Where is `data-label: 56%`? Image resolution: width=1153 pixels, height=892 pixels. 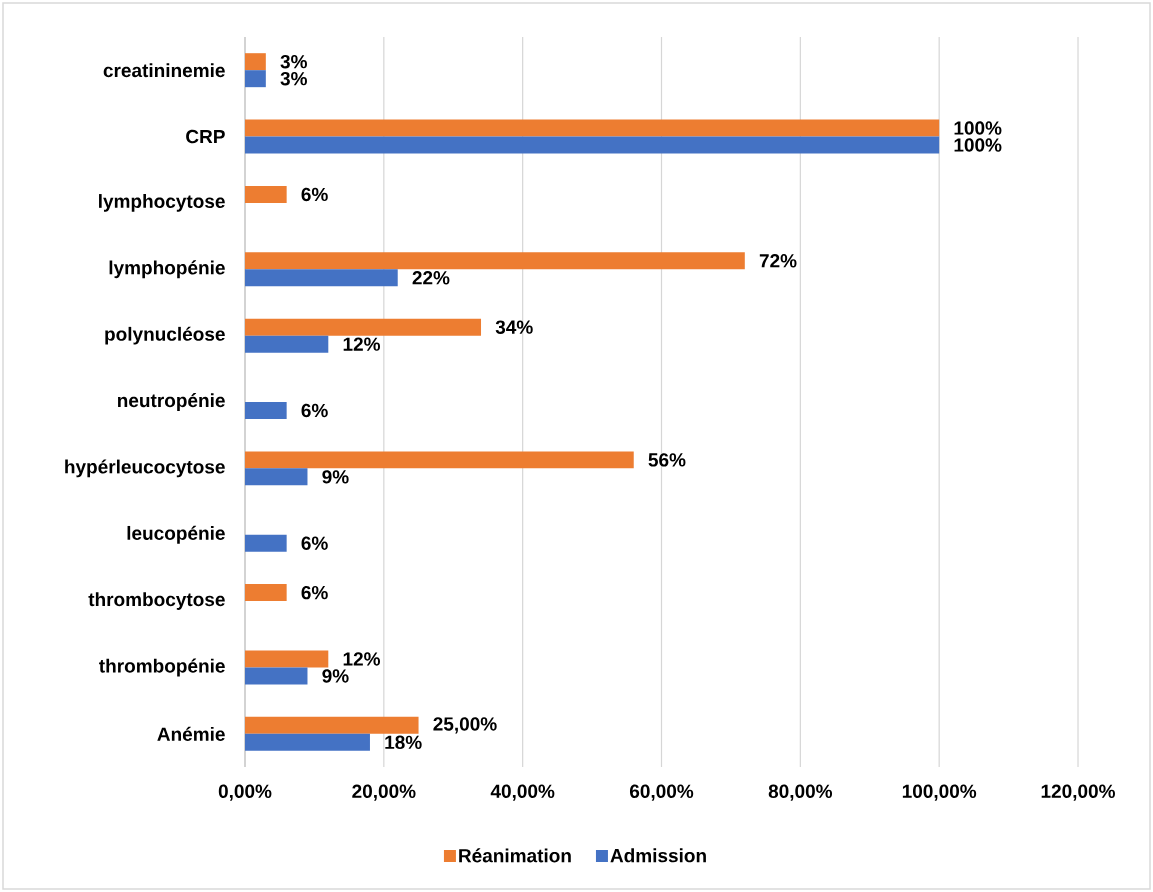
data-label: 56% is located at coordinates (667, 460).